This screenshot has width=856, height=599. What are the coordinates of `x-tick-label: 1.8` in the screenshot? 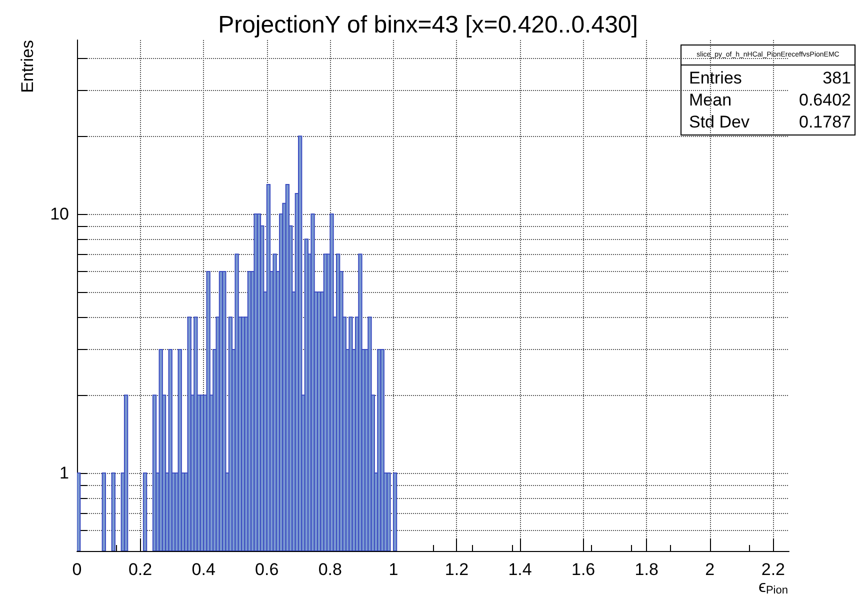 It's located at (646, 569).